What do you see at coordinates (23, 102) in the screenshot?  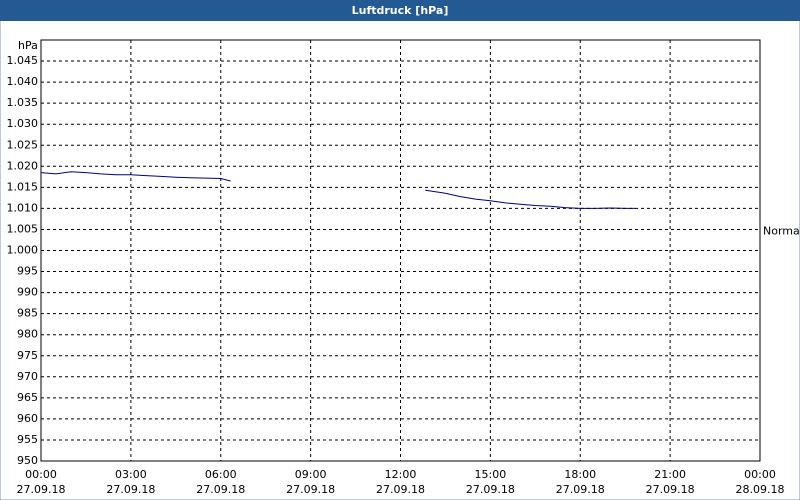 I see `y-tick-label: 1.035` at bounding box center [23, 102].